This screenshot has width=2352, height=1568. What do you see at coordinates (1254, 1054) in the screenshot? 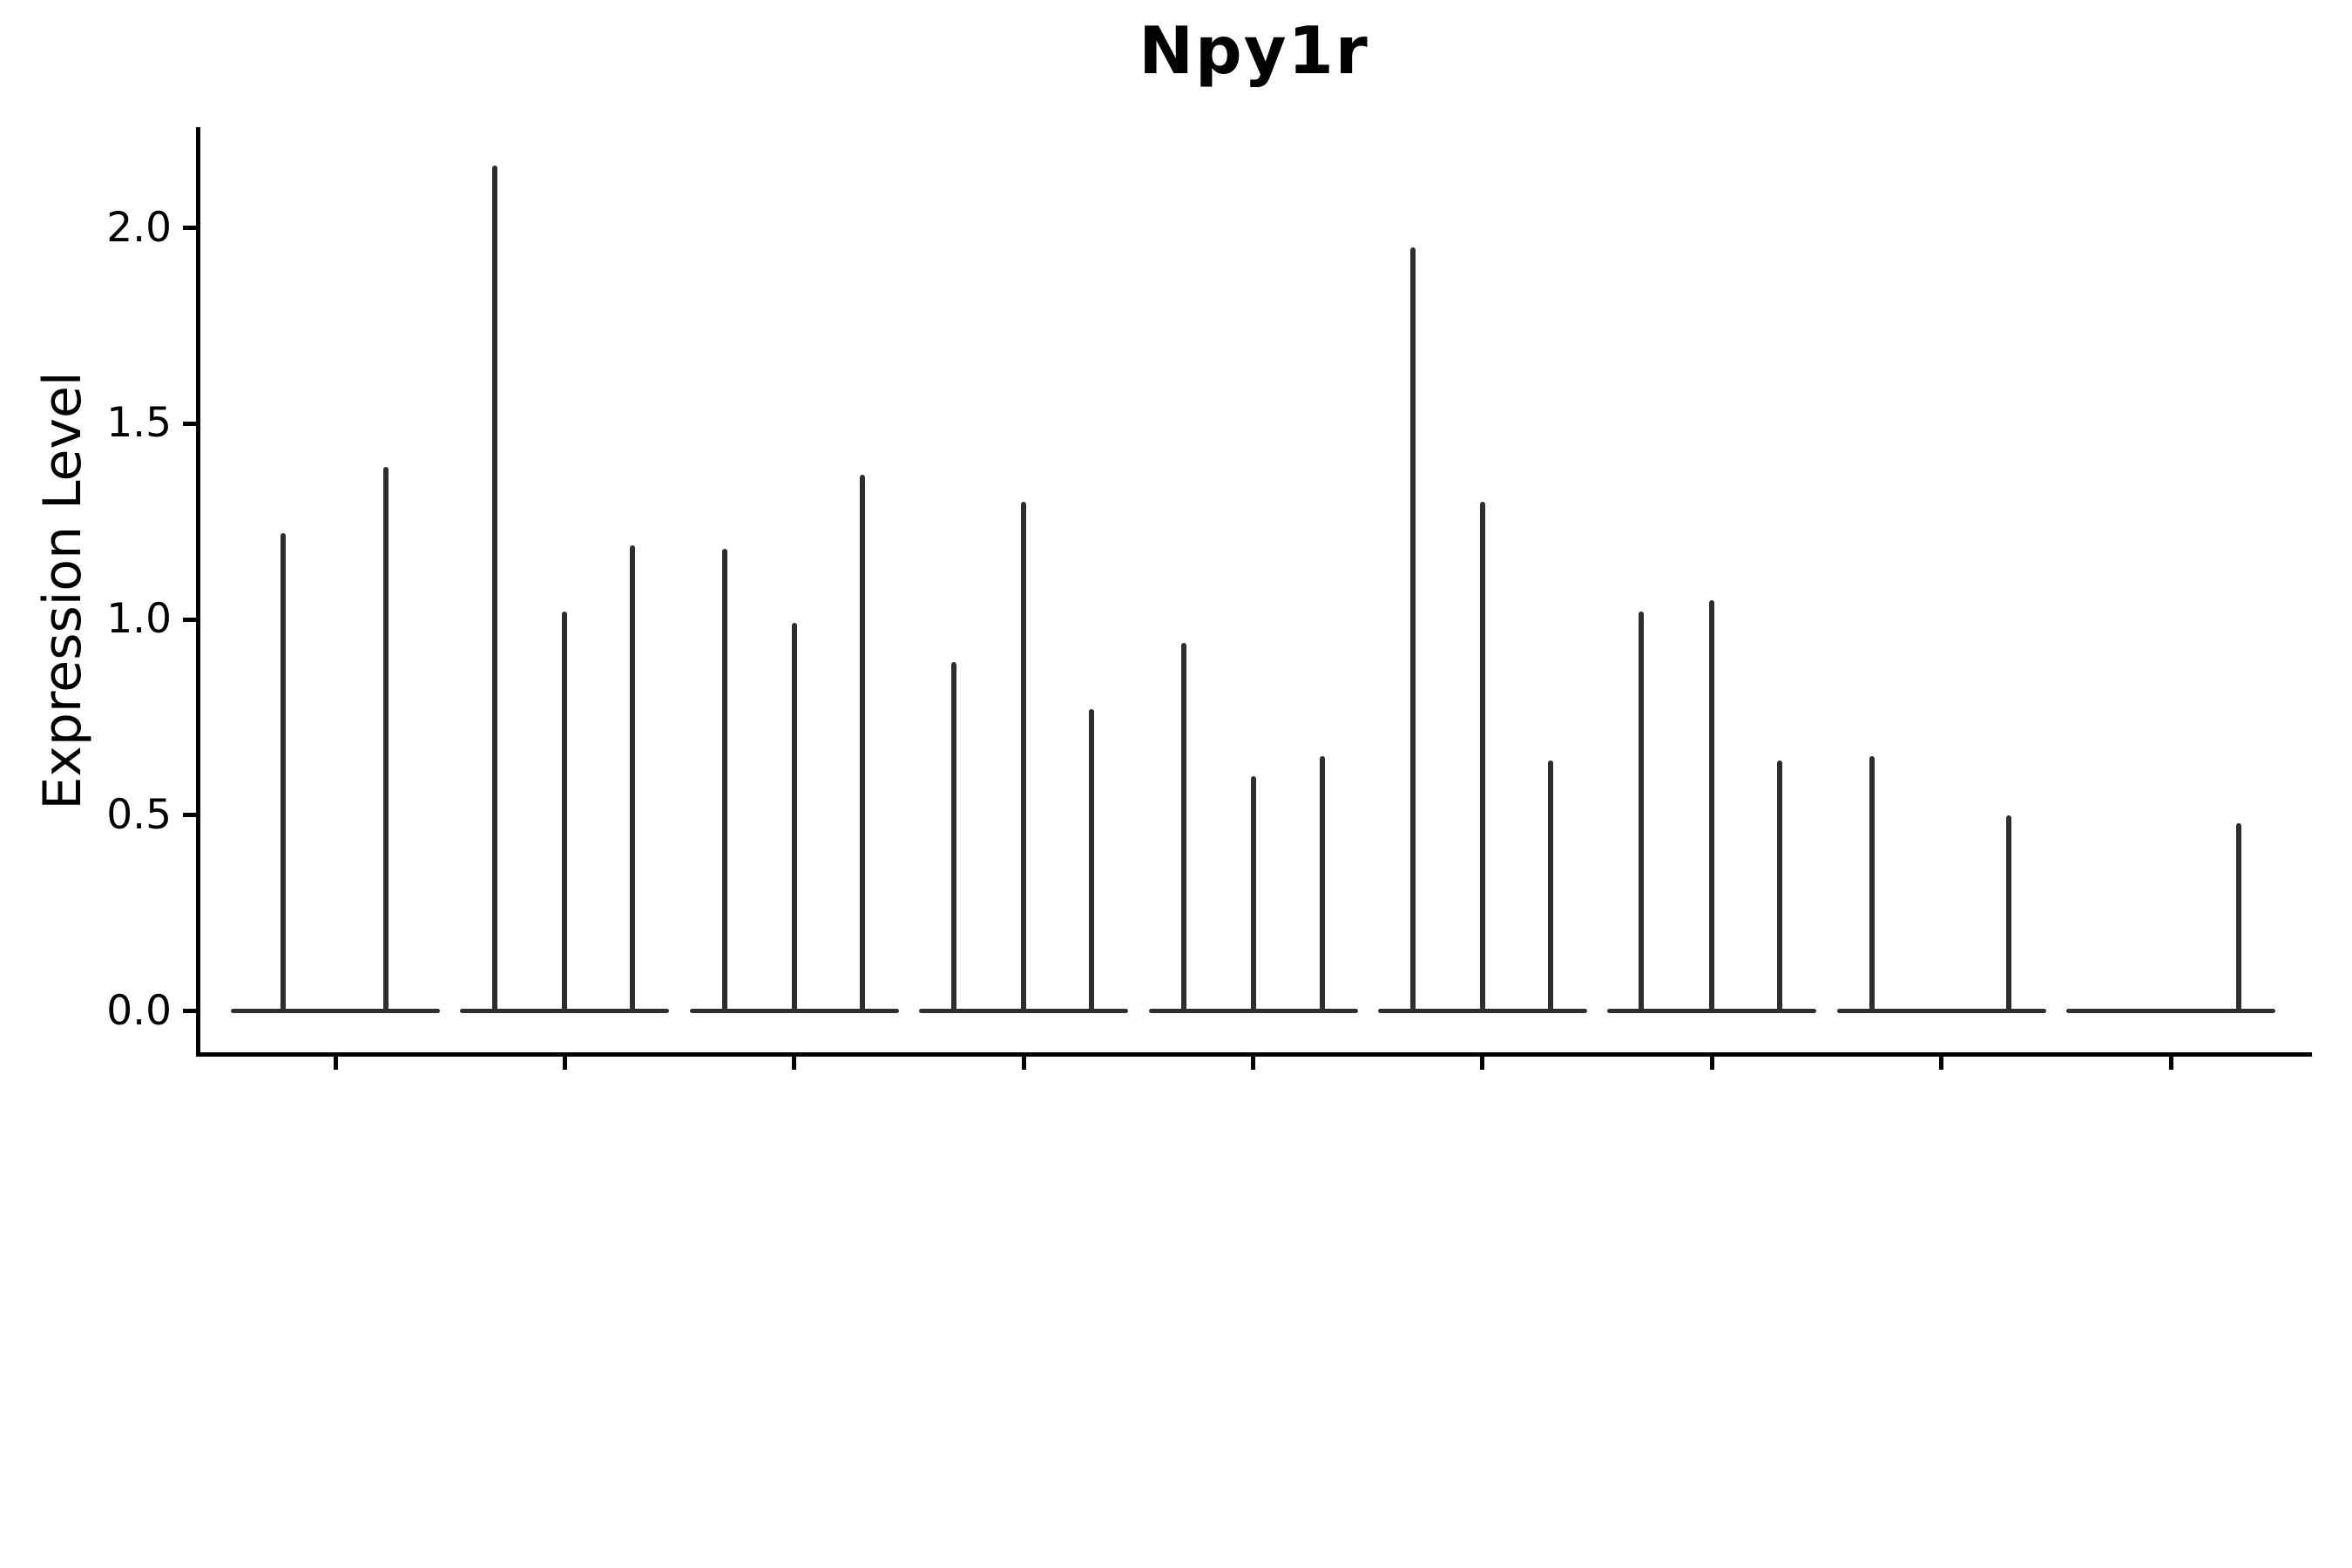
I see `x-axis-spine` at bounding box center [1254, 1054].